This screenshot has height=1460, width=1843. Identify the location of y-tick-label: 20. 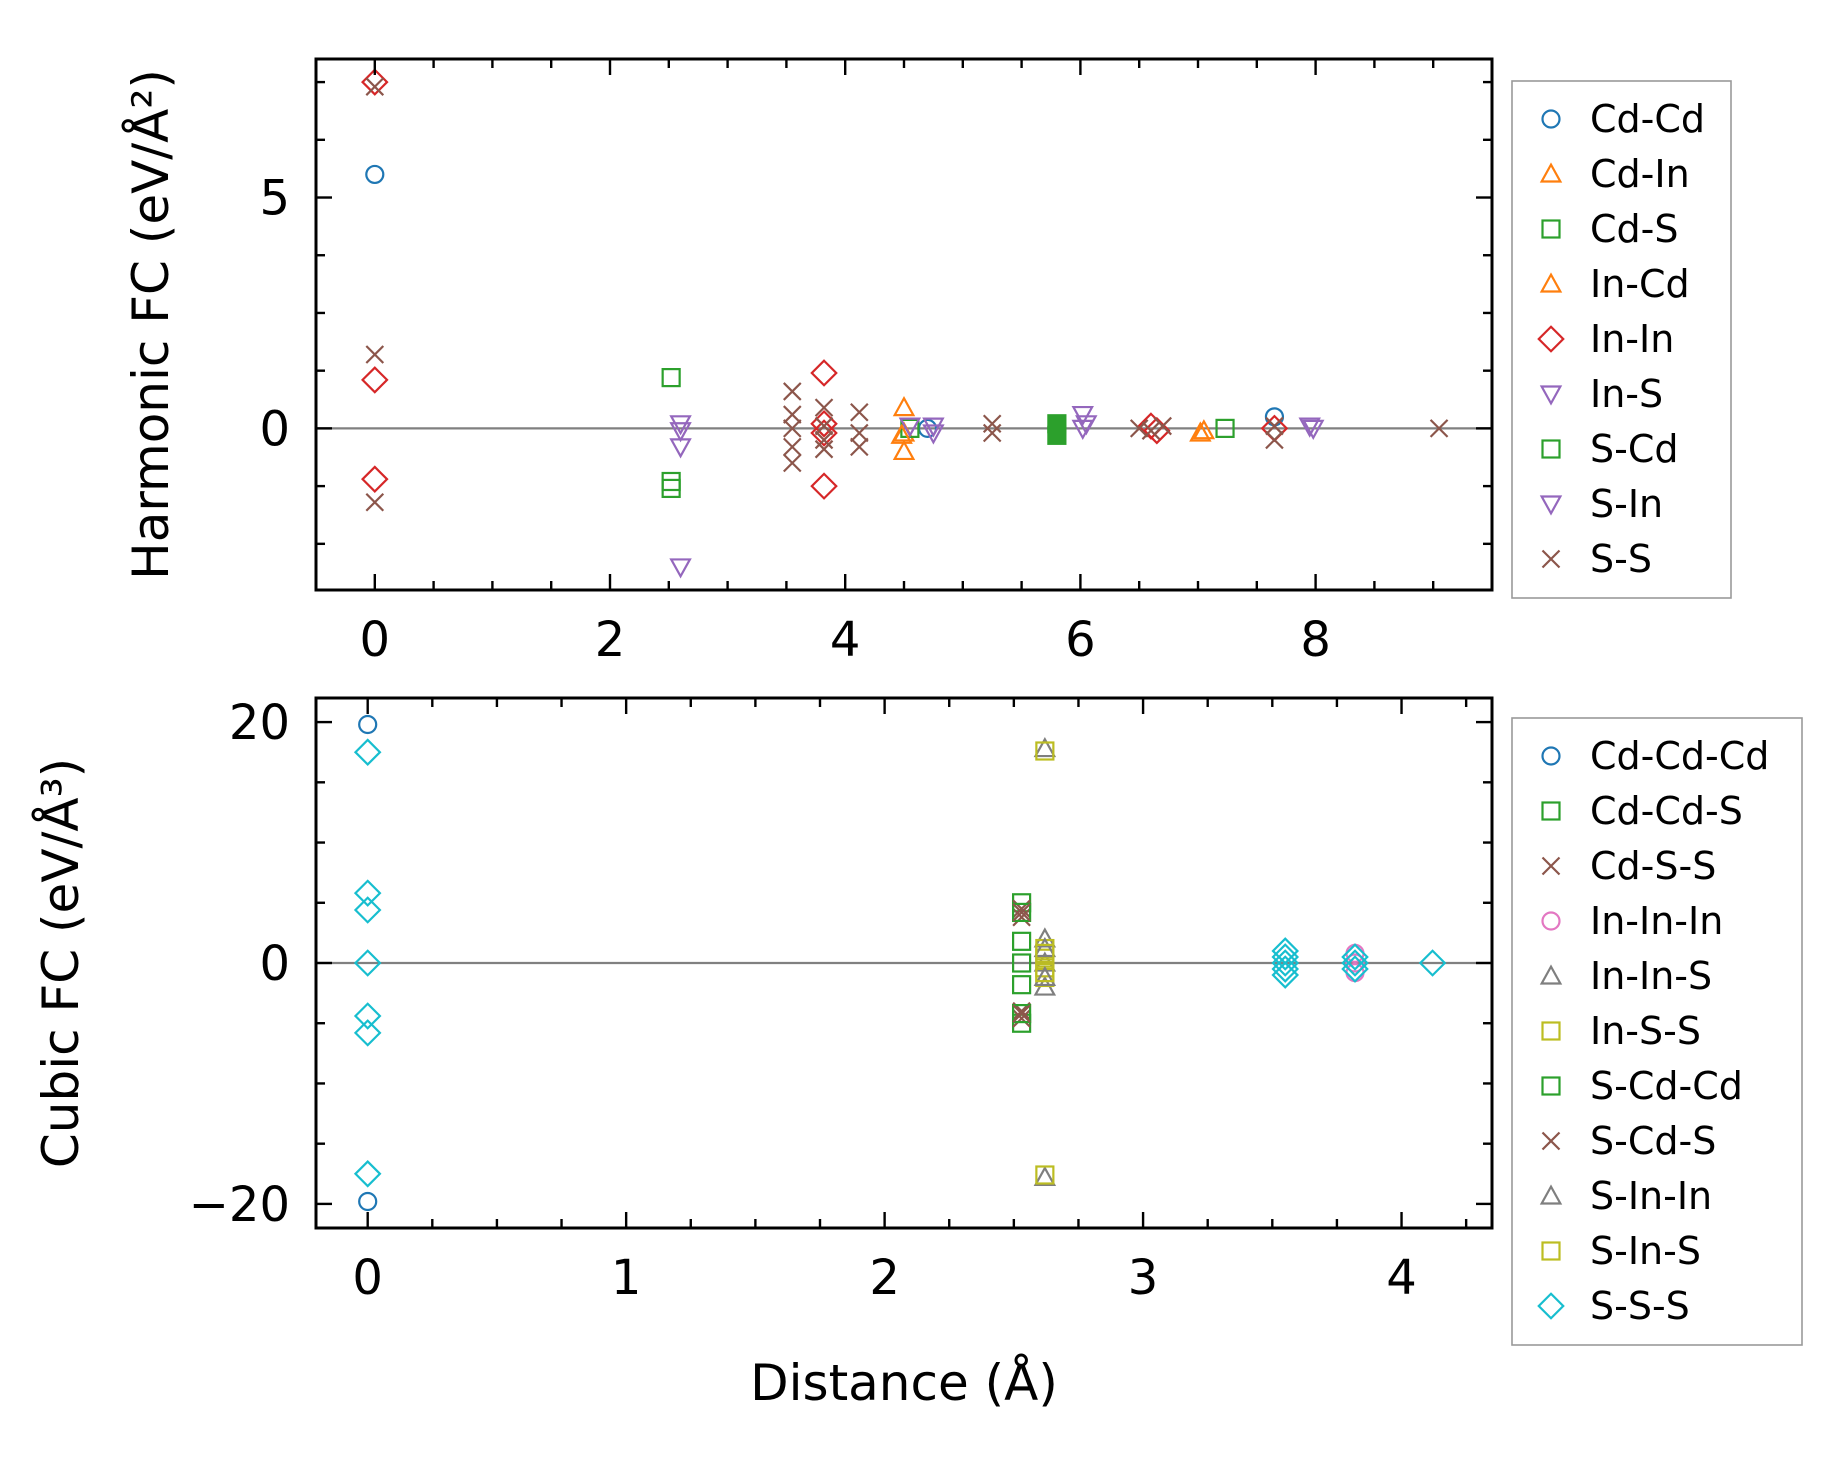
(259, 723).